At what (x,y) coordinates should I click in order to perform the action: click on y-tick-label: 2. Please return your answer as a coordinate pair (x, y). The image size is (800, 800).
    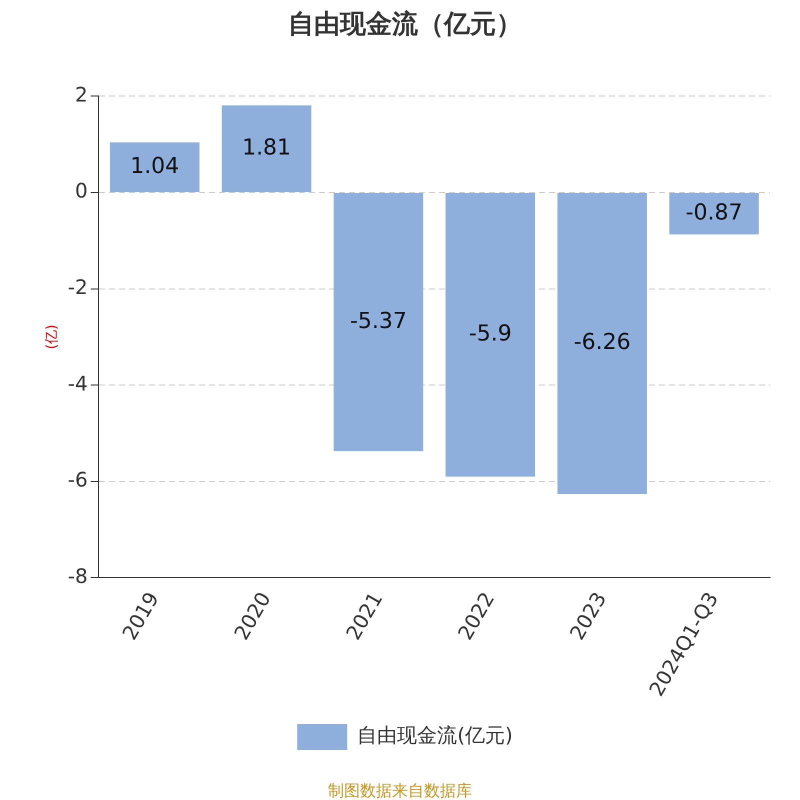
    Looking at the image, I should click on (81, 94).